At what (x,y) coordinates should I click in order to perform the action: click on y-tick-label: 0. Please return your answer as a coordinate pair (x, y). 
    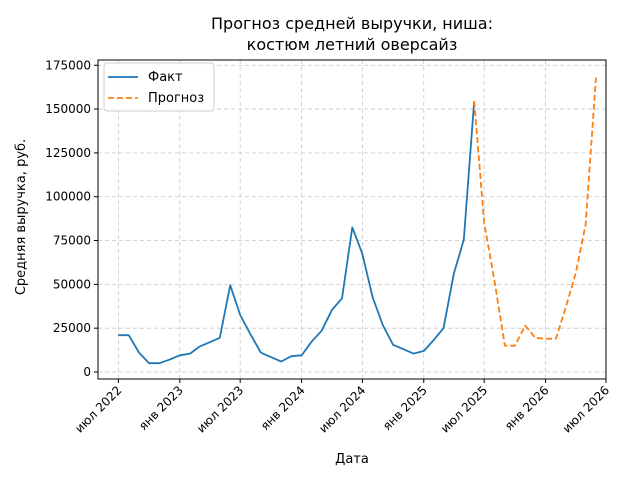
    Looking at the image, I should click on (87, 372).